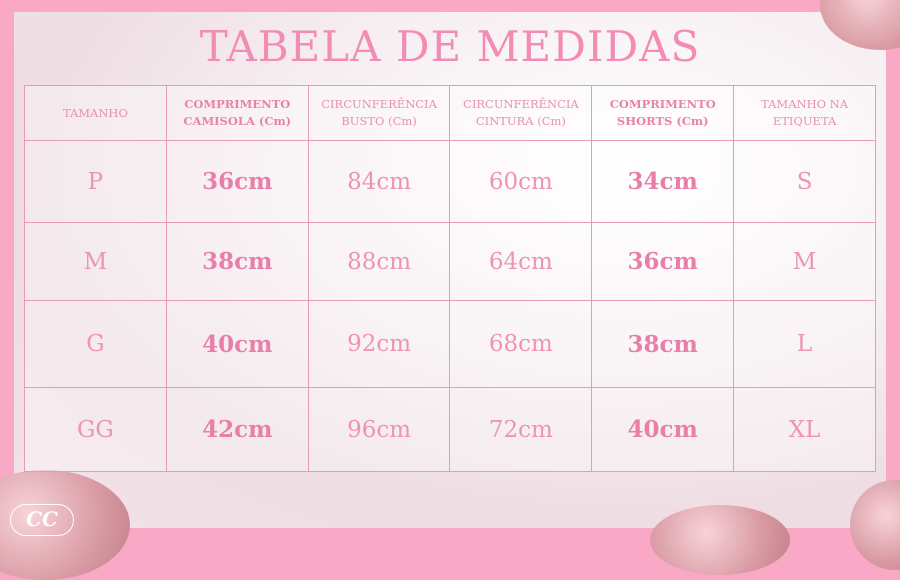 This screenshot has height=580, width=900. I want to click on table-cell: 88cm, so click(379, 261).